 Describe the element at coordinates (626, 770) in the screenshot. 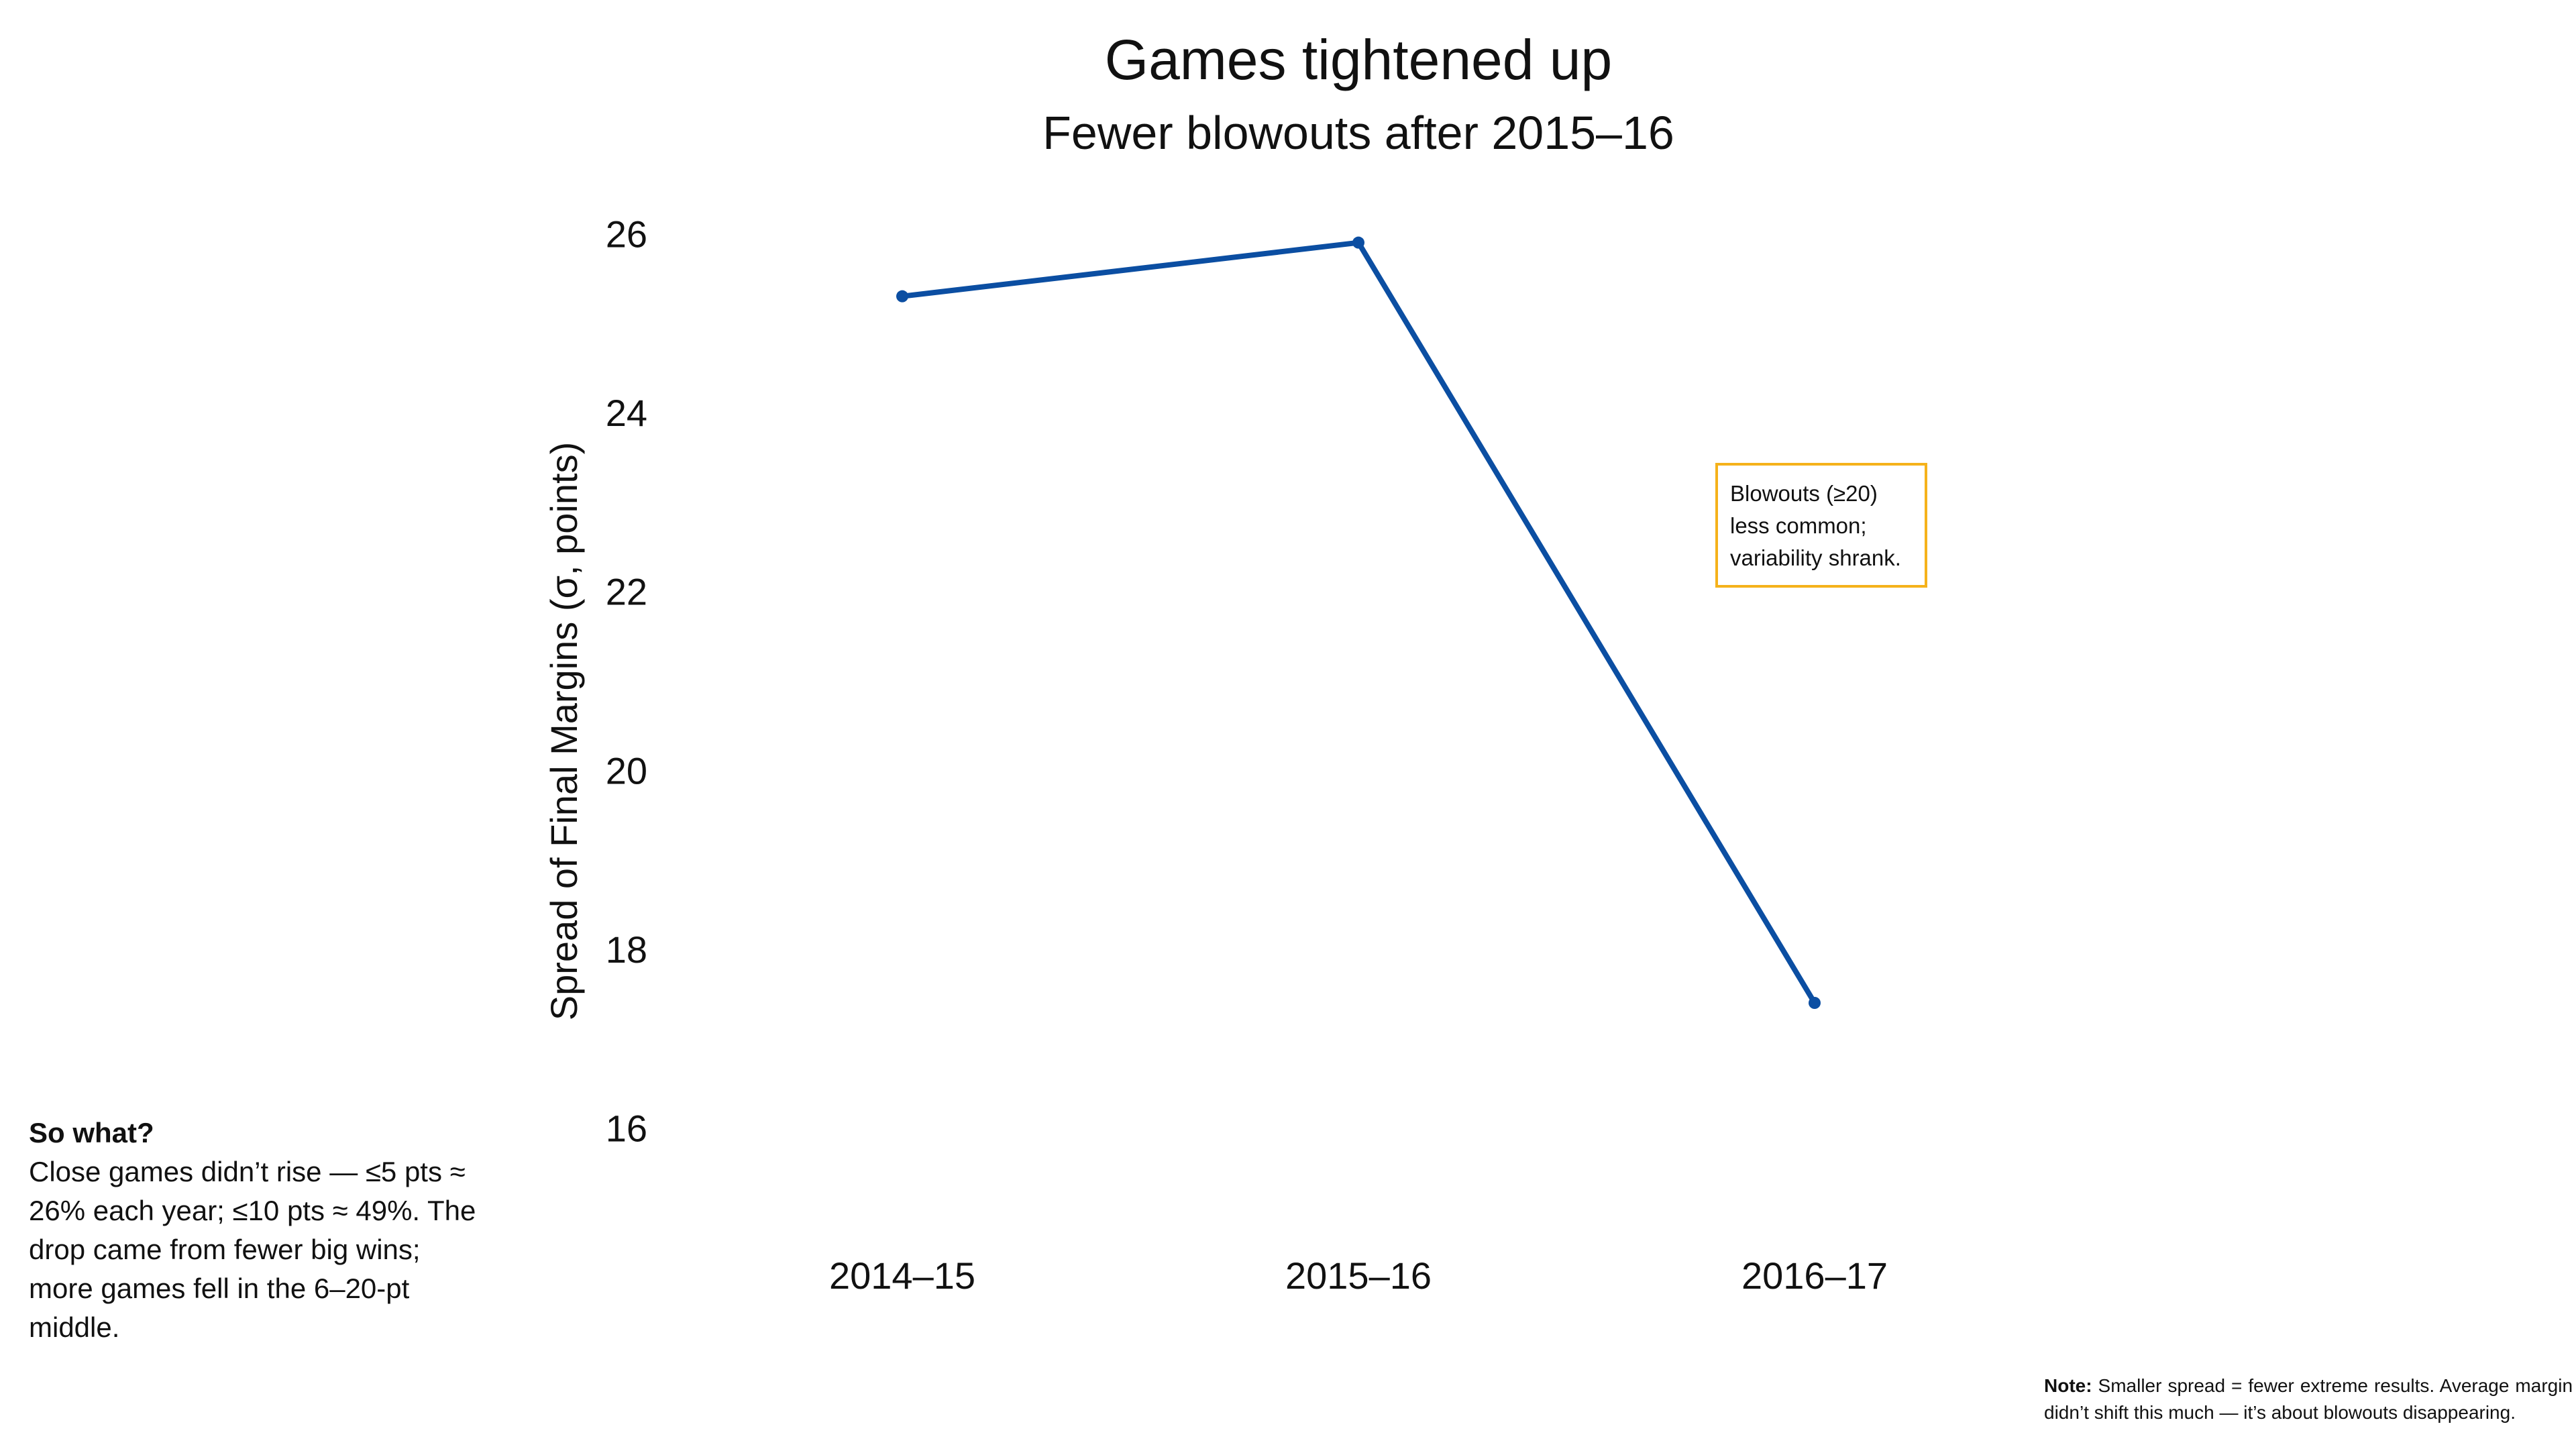

I see `y-tick-label: 20` at that location.